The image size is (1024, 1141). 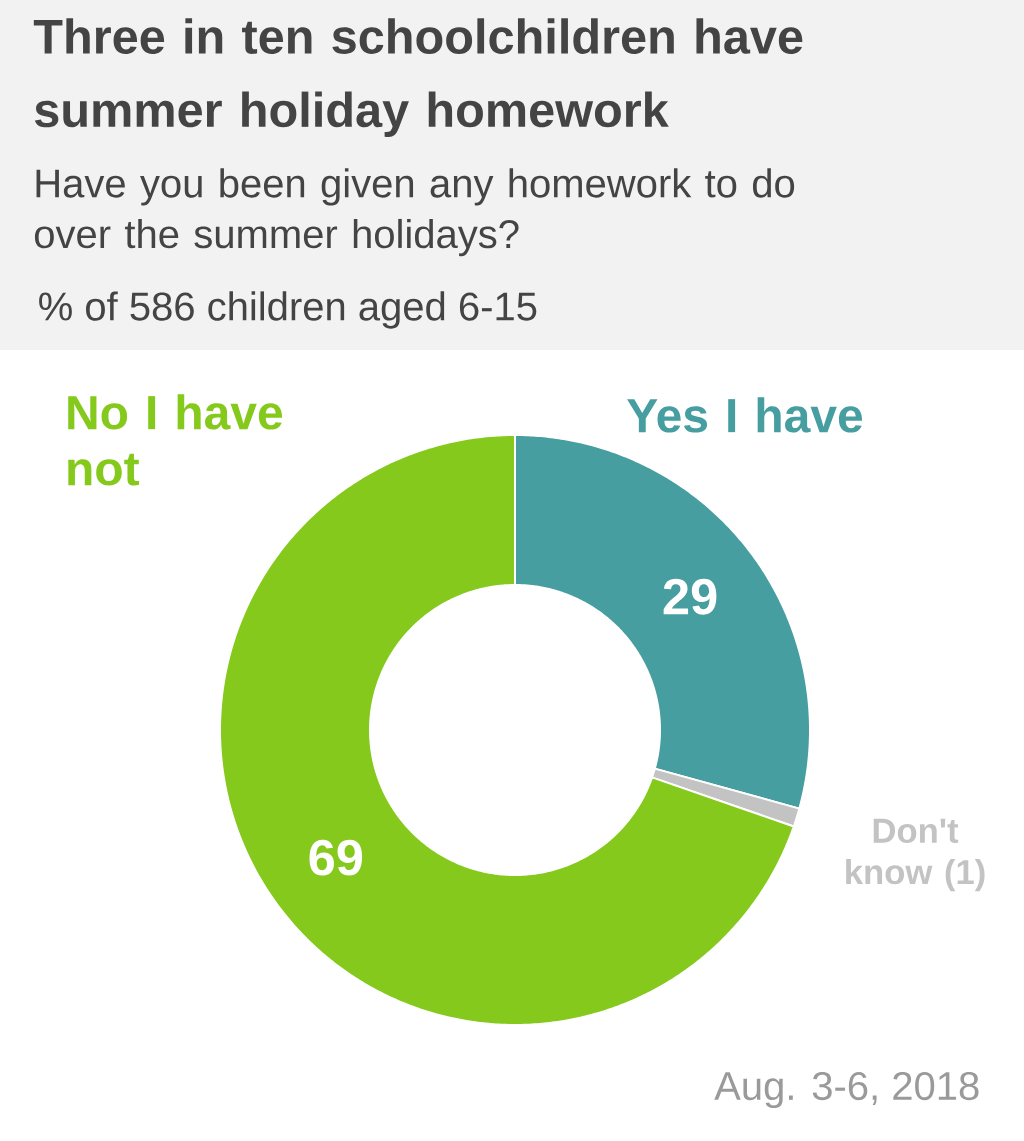 I want to click on text: Aug. 3-6, 2018, so click(x=846, y=1090).